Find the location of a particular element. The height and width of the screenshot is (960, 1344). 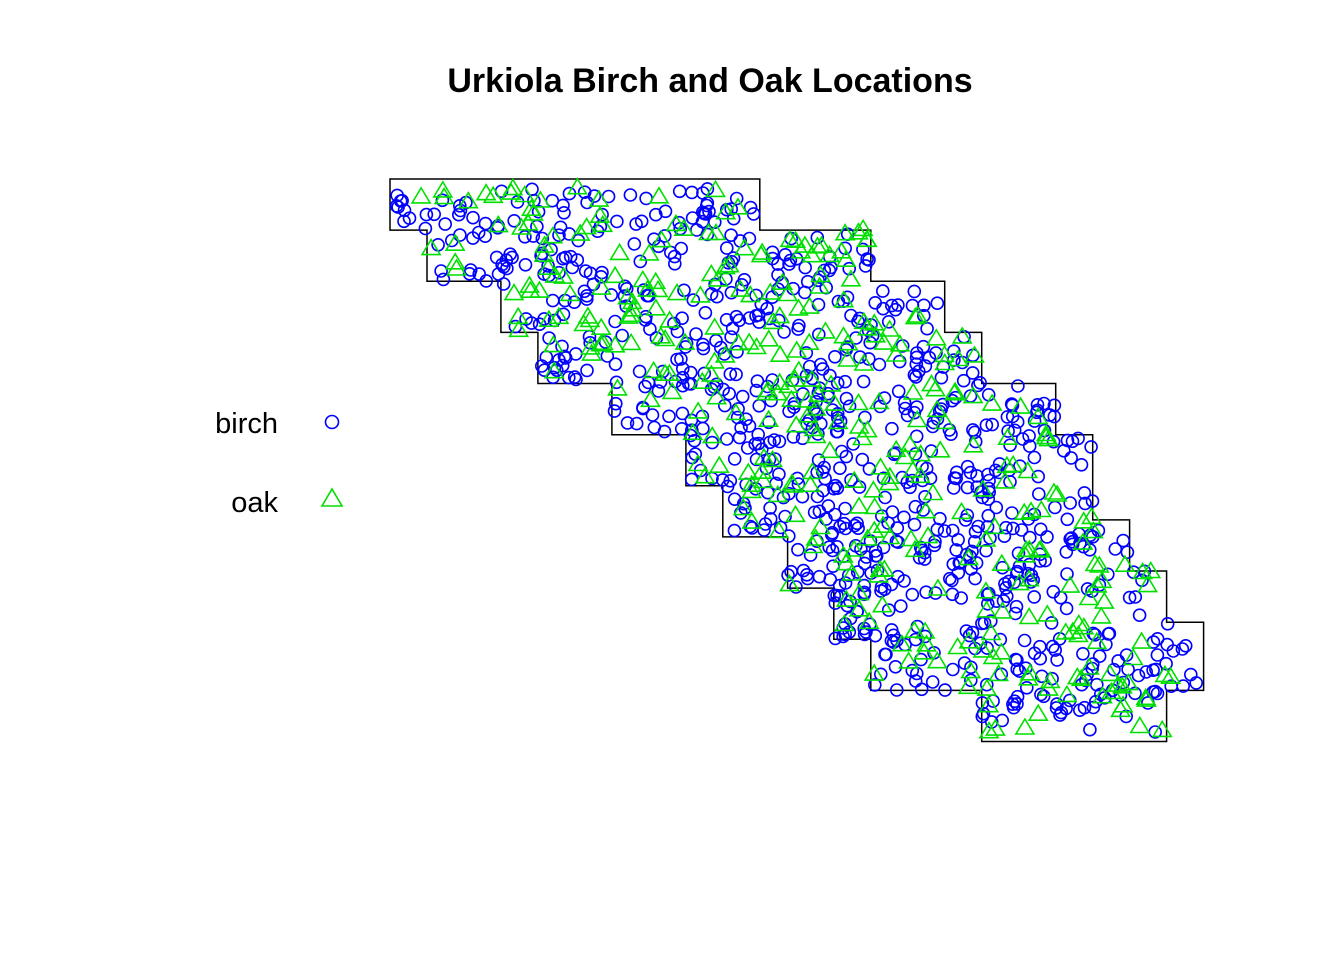

chart-title: Urkiola Birch and Oak Locations is located at coordinates (709, 81).